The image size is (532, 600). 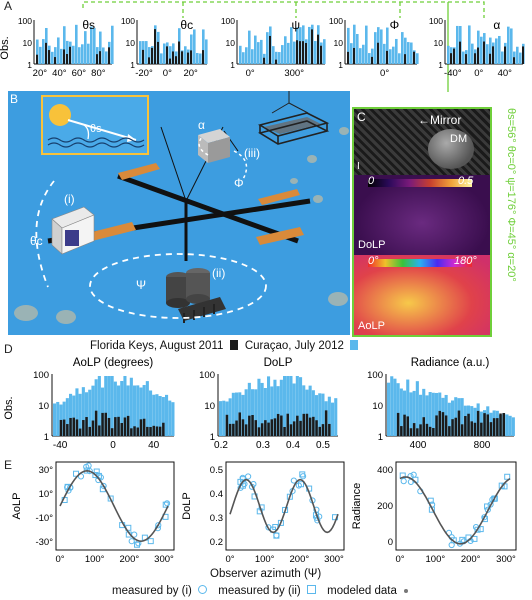 I want to click on panel-a-ytick: 1, so click(x=440, y=65).